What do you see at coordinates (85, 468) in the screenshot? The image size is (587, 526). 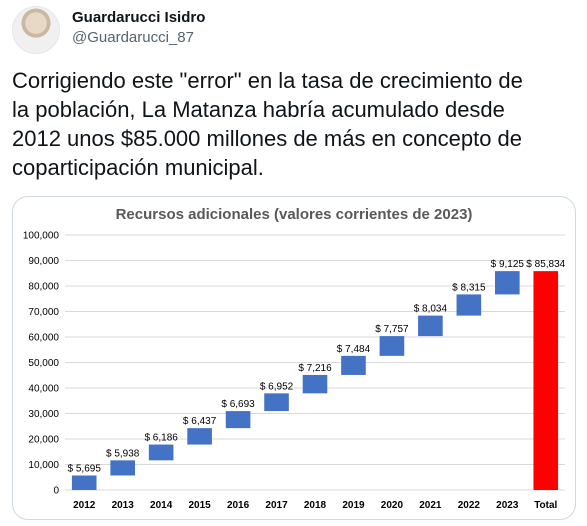 I see `data-label: $ 5,695` at bounding box center [85, 468].